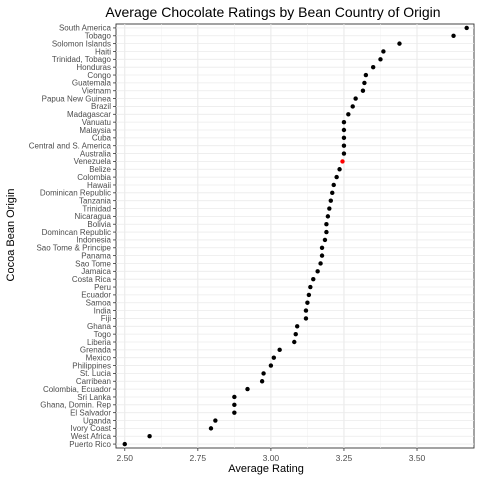  What do you see at coordinates (96, 153) in the screenshot?
I see `y-tick-label: Australia` at bounding box center [96, 153].